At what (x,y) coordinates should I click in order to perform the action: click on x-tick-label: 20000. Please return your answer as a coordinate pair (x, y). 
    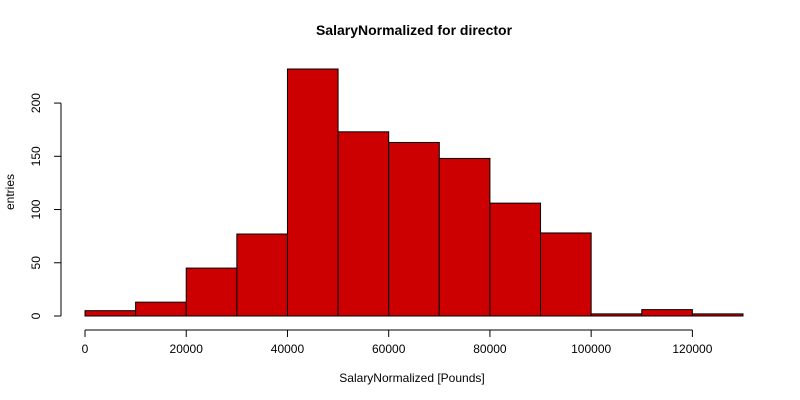
    Looking at the image, I should click on (187, 349).